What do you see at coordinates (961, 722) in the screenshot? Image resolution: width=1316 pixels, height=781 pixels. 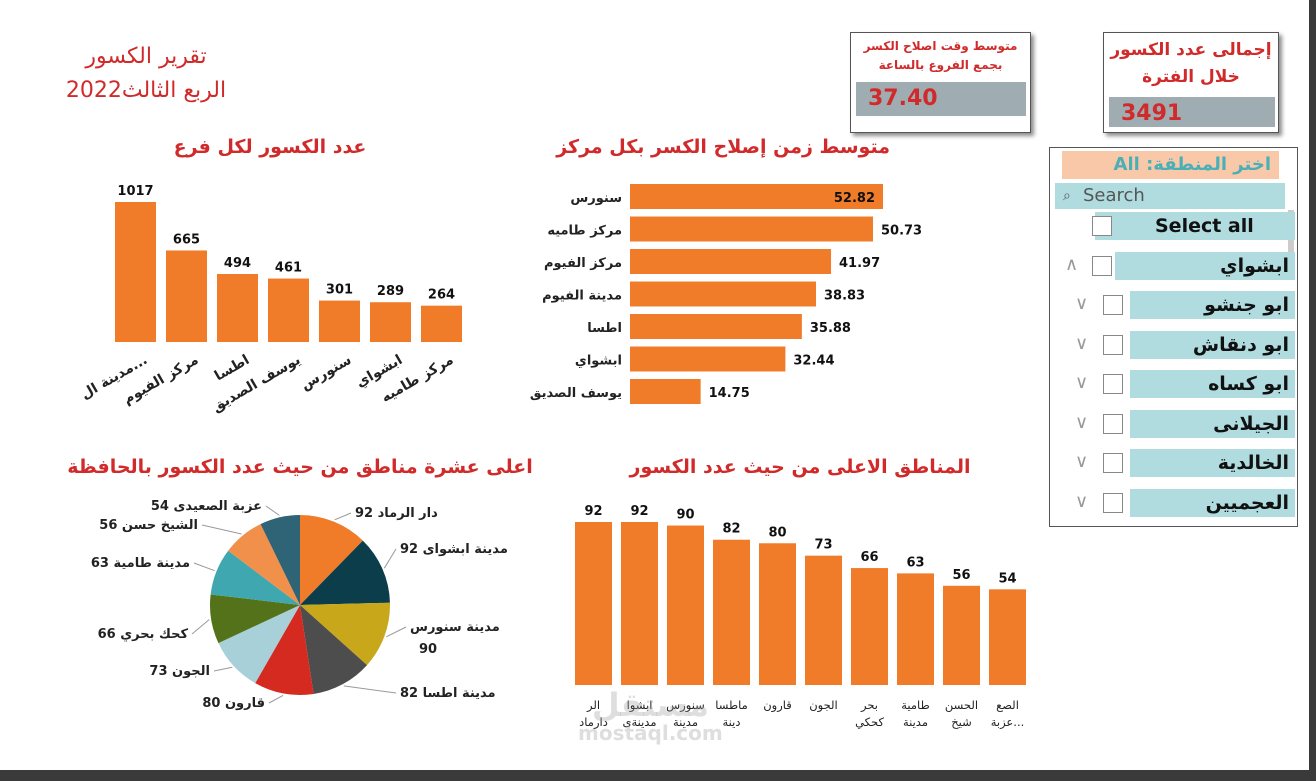 I see `category-label: شيخ` at bounding box center [961, 722].